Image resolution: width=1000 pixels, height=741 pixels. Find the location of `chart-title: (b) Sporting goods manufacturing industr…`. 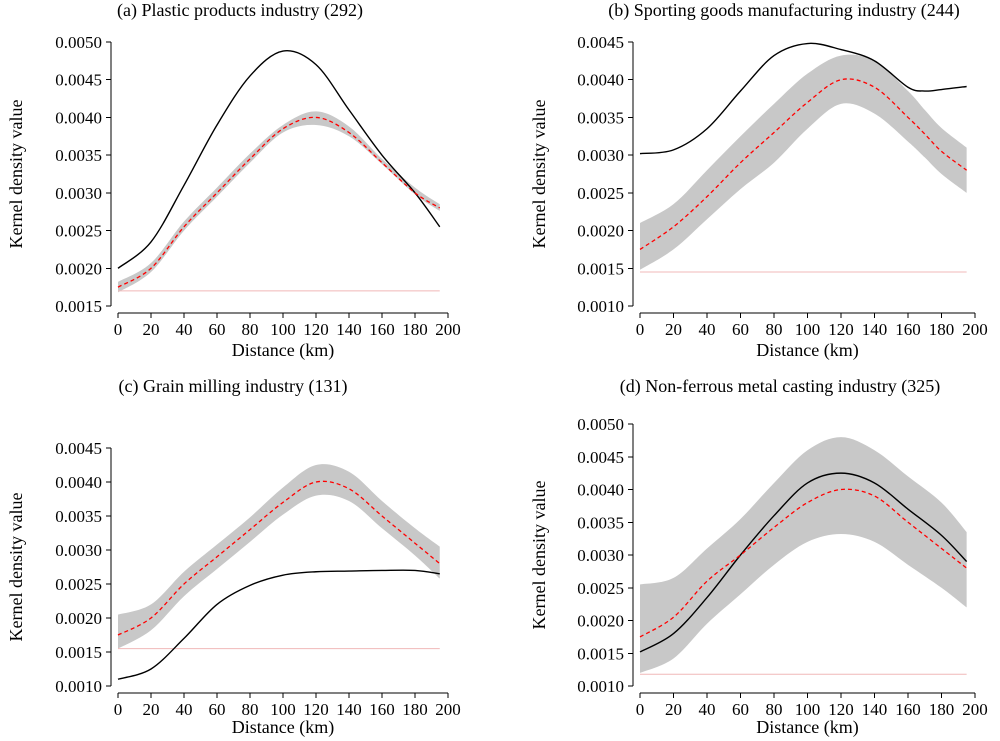

chart-title: (b) Sporting goods manufacturing industr… is located at coordinates (783, 10).